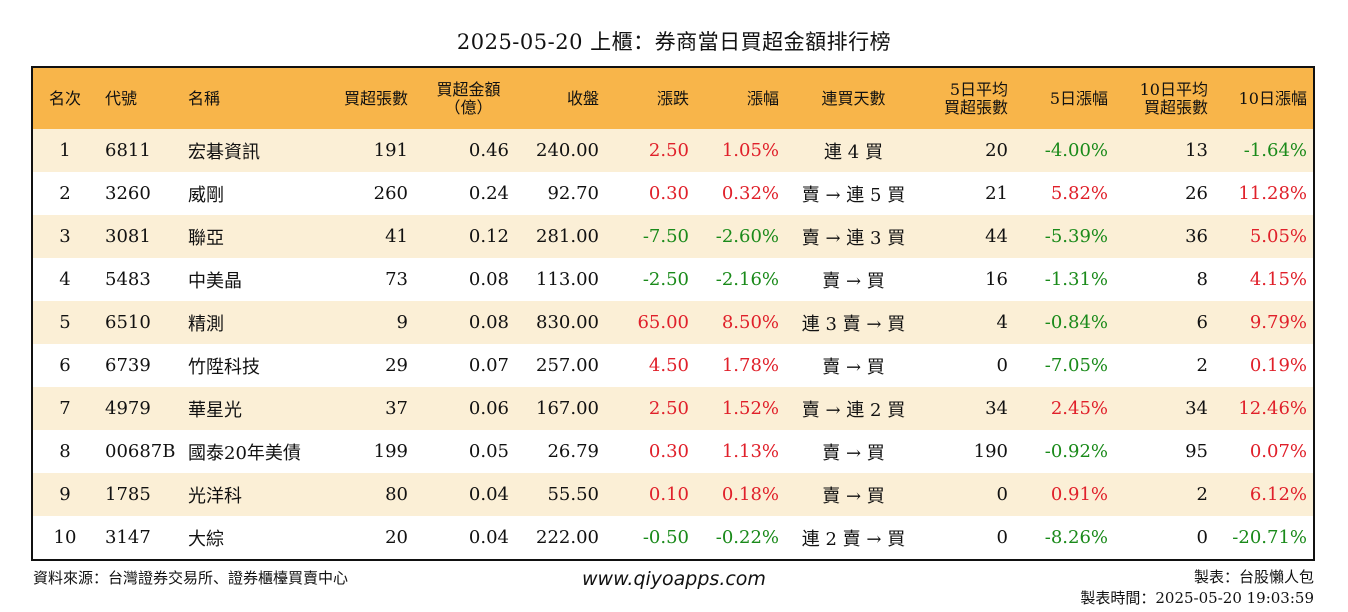  I want to click on maker-label: 製表：台股懶人包, so click(1253, 577).